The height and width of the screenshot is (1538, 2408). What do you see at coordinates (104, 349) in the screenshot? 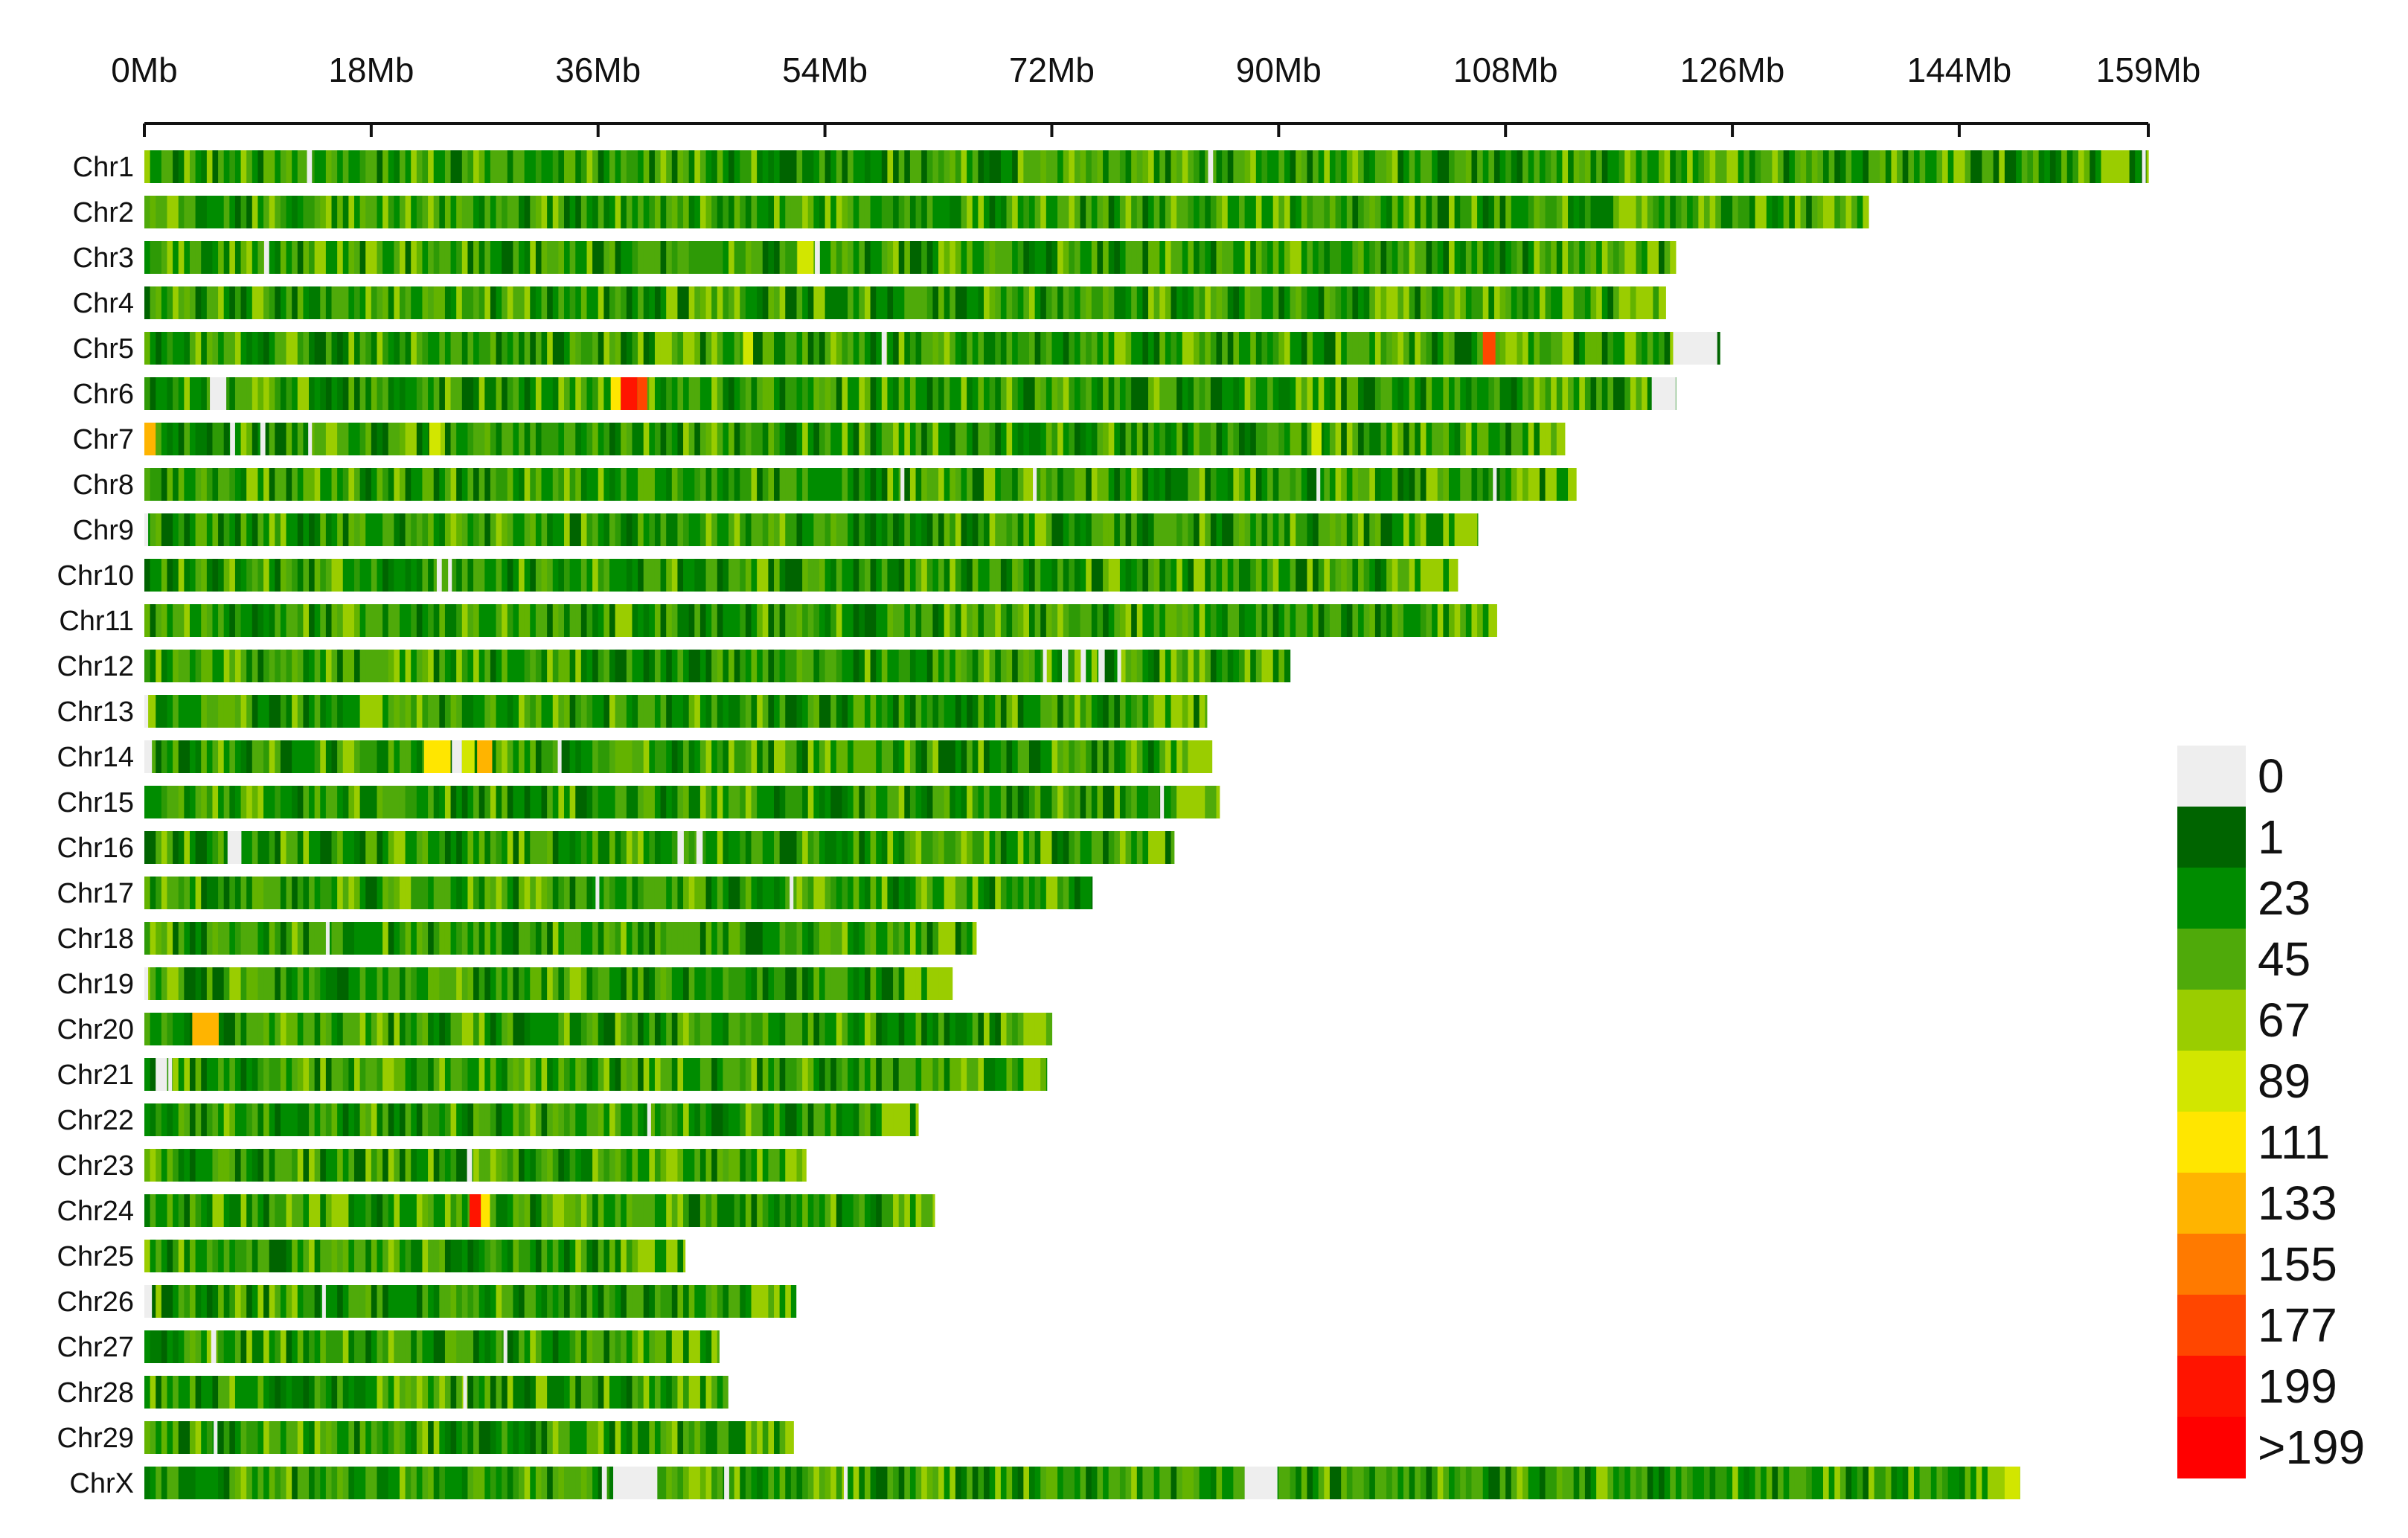
I see `chromosome-label: Chr5` at bounding box center [104, 349].